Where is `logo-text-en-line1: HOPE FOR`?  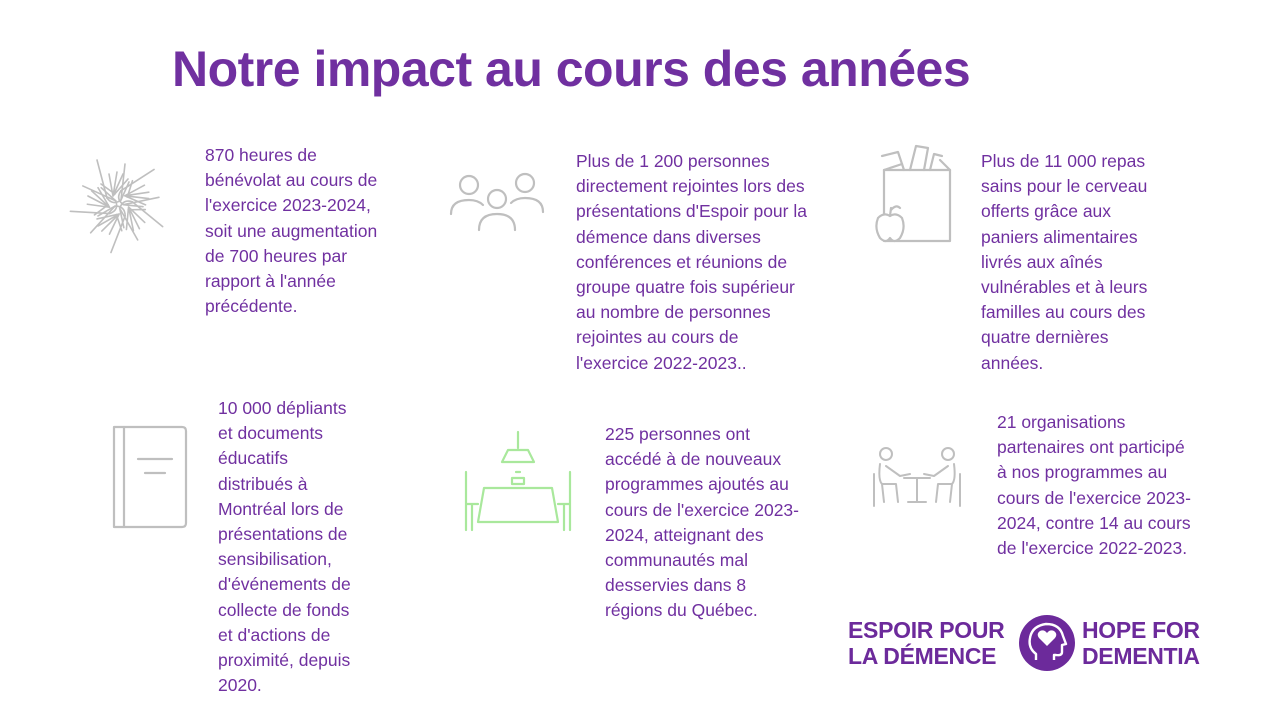
logo-text-en-line1: HOPE FOR is located at coordinates (1141, 630).